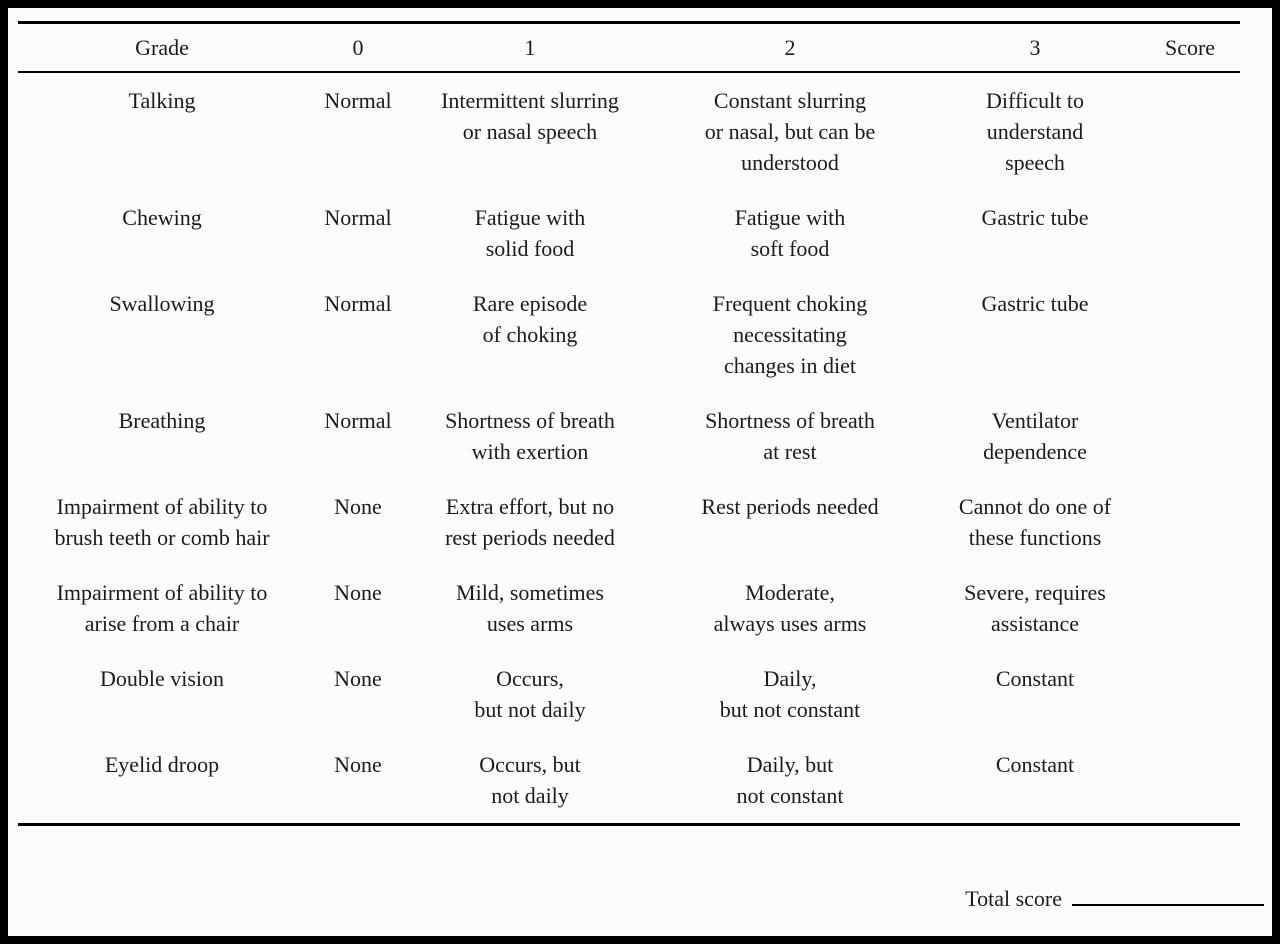 Image resolution: width=1280 pixels, height=944 pixels. What do you see at coordinates (162, 100) in the screenshot?
I see `row-label: Talking` at bounding box center [162, 100].